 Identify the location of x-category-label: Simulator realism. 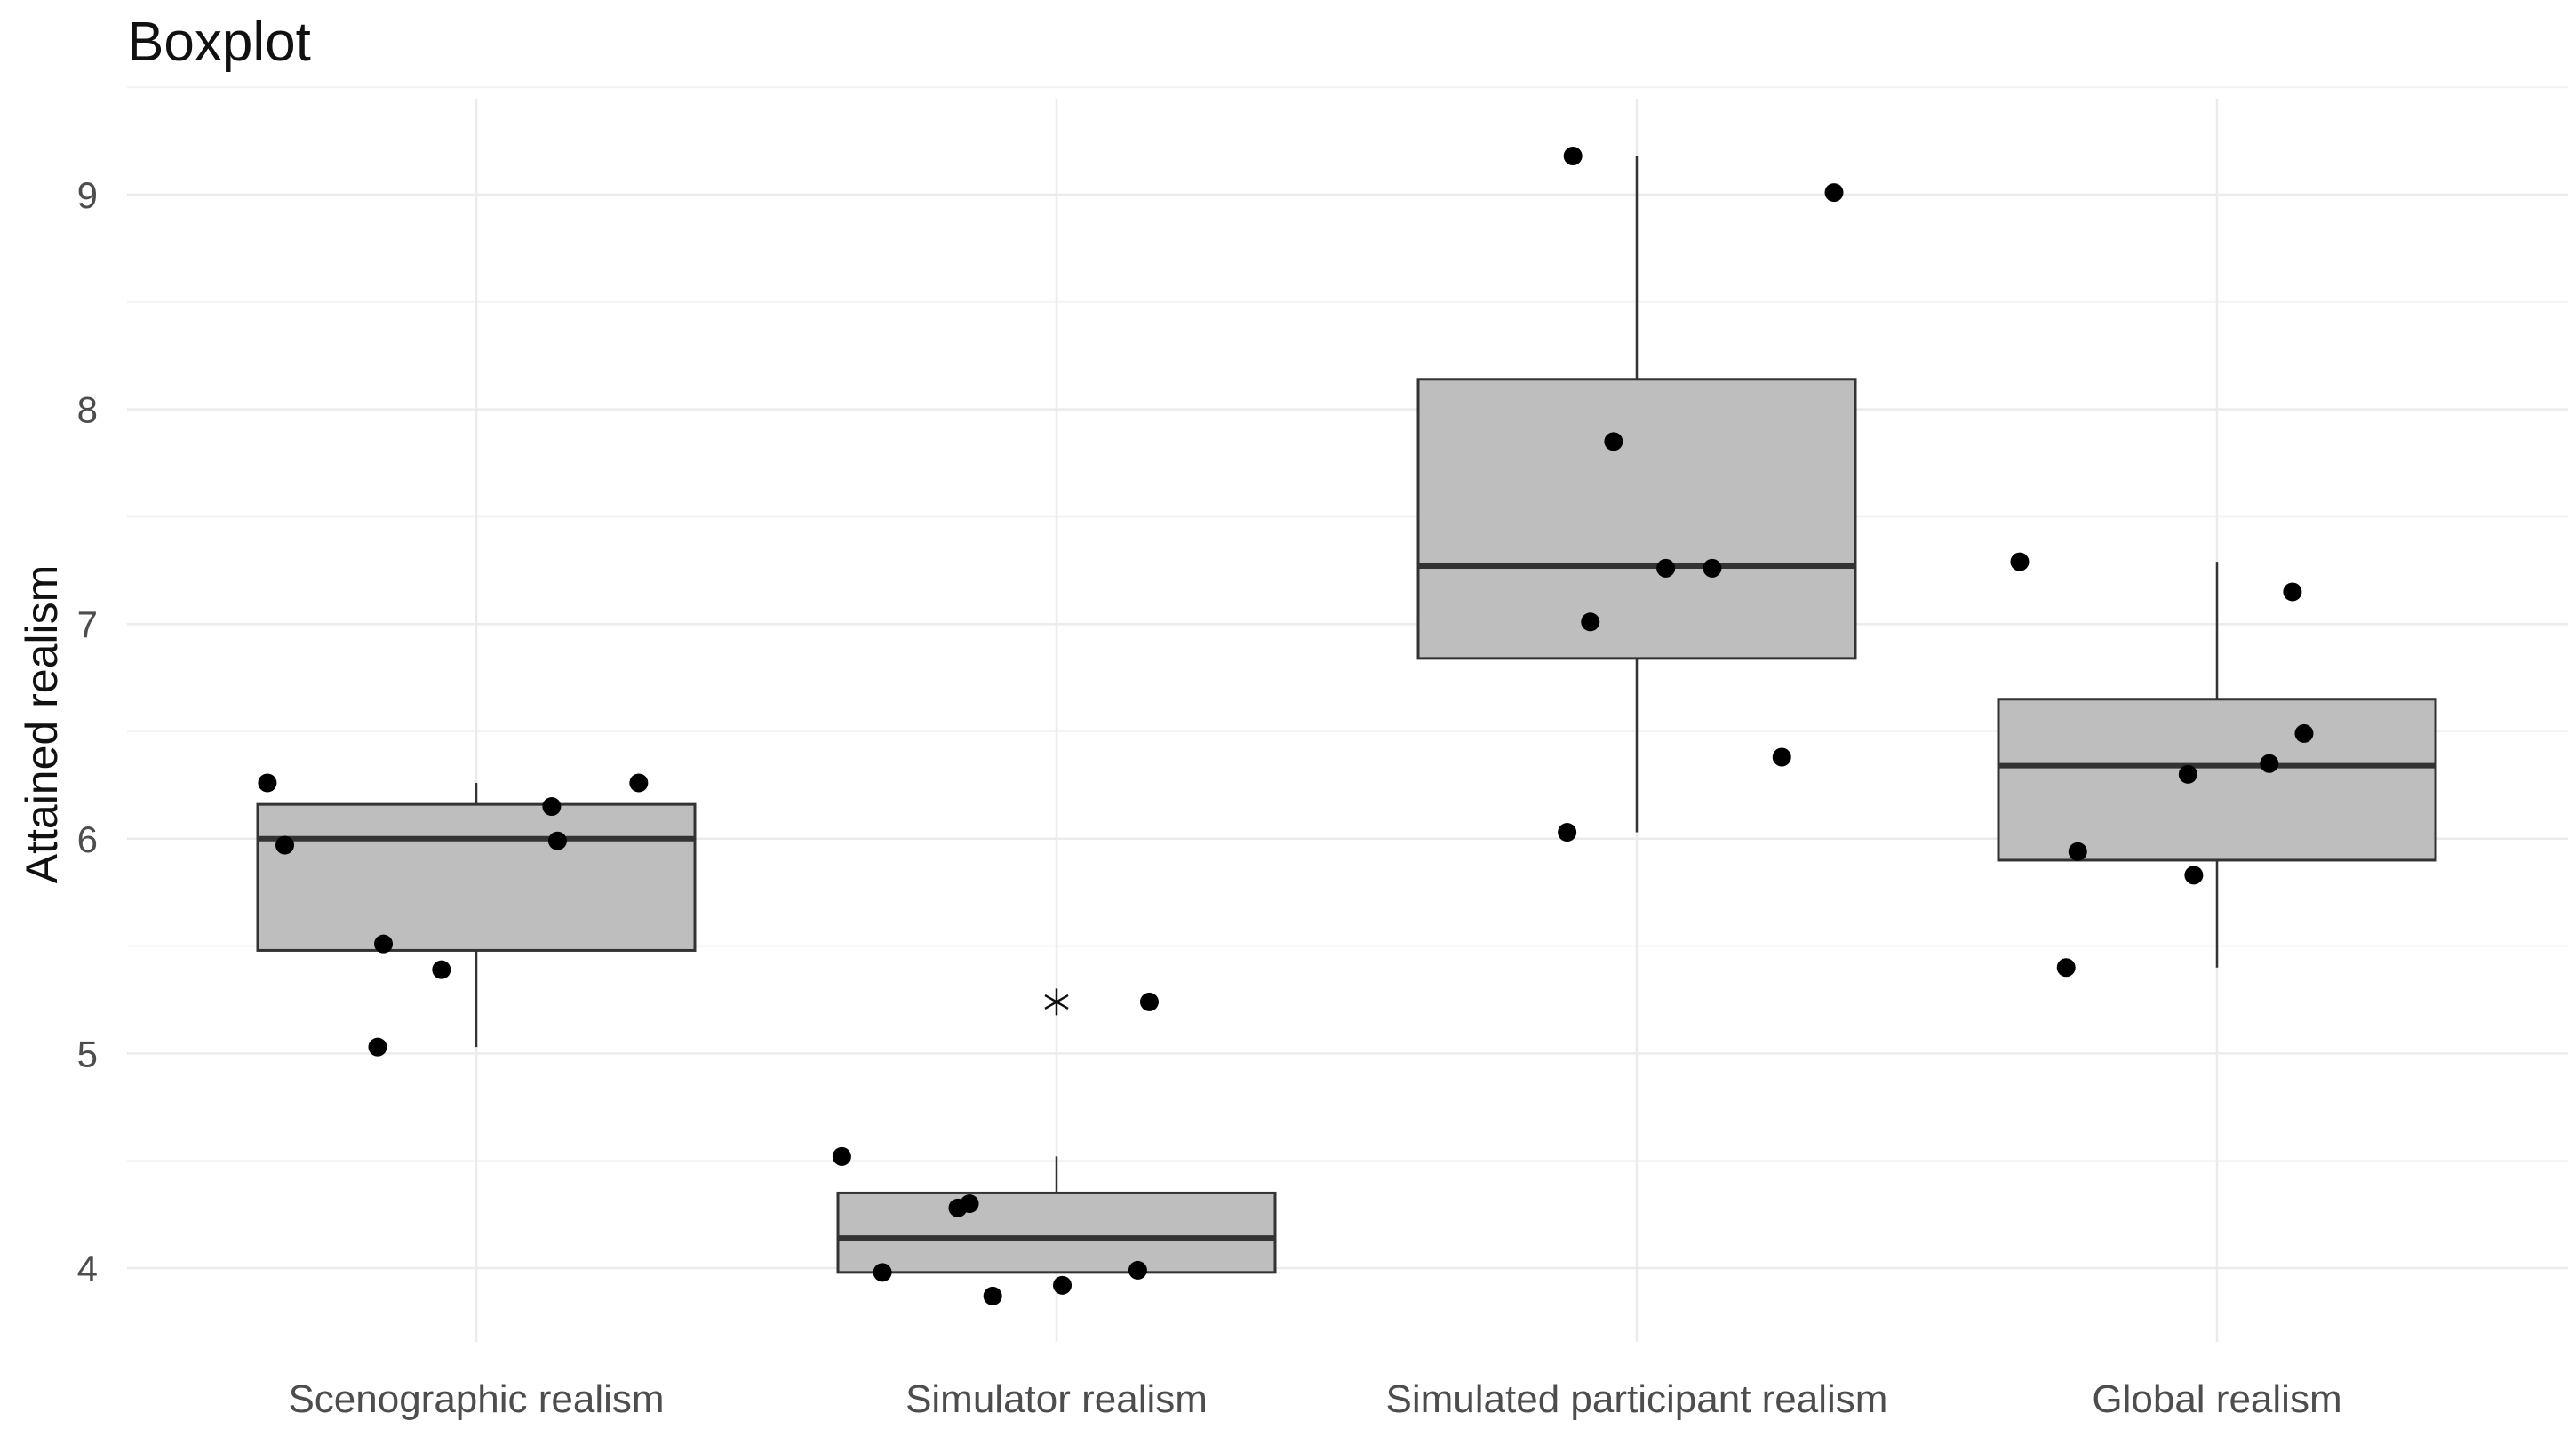
(1056, 1399).